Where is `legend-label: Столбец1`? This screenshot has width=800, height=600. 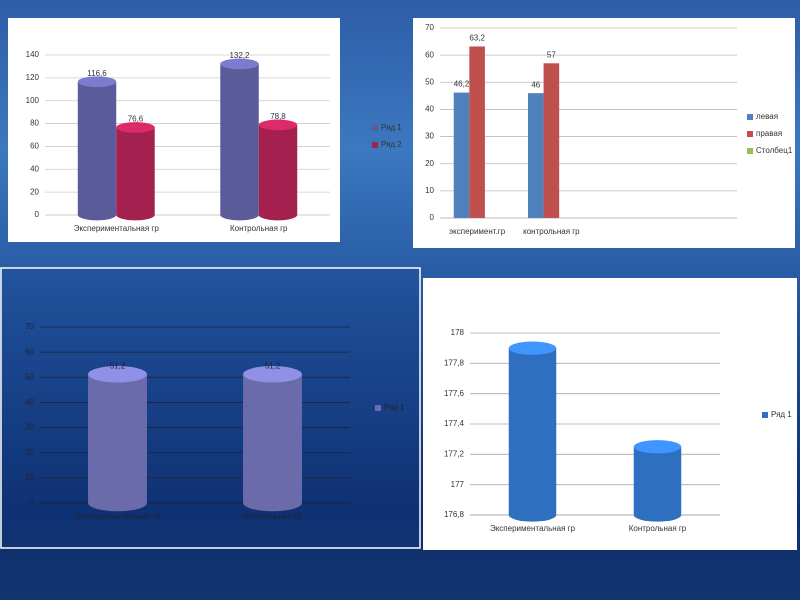
legend-label: Столбец1 is located at coordinates (774, 150).